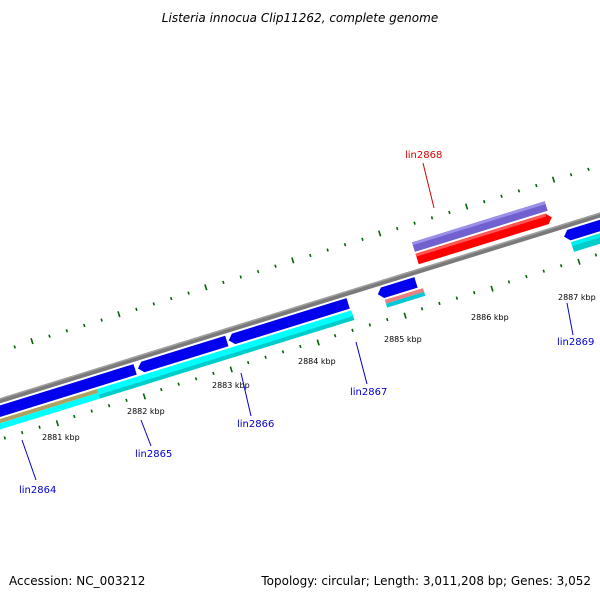 The image size is (600, 600). Describe the element at coordinates (288, 321) in the screenshot. I see `cds-lin2866` at that location.